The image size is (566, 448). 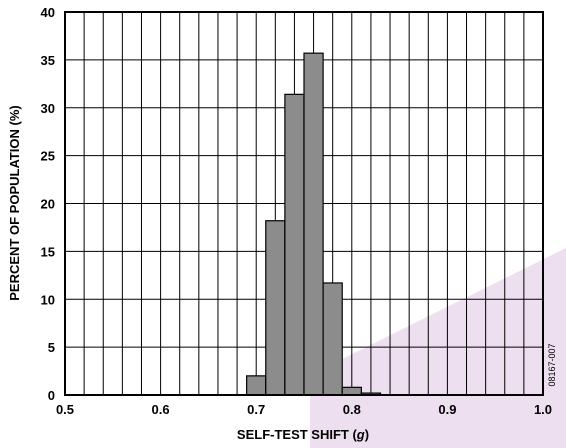 I want to click on y-tick-label: 25, so click(x=48, y=156).